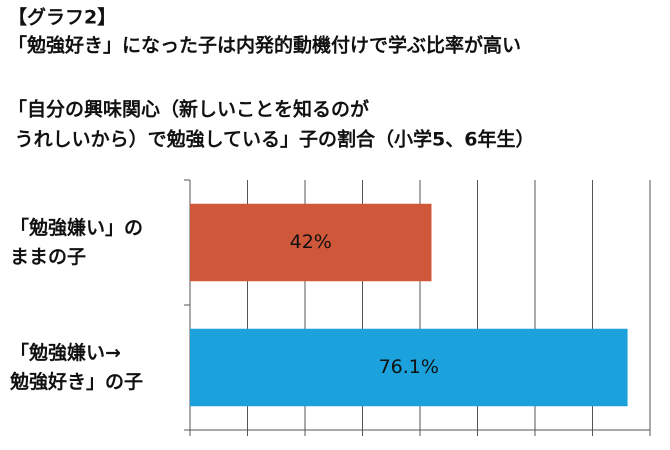 This screenshot has height=450, width=670. I want to click on label: 【グラフ2】, so click(62, 17).